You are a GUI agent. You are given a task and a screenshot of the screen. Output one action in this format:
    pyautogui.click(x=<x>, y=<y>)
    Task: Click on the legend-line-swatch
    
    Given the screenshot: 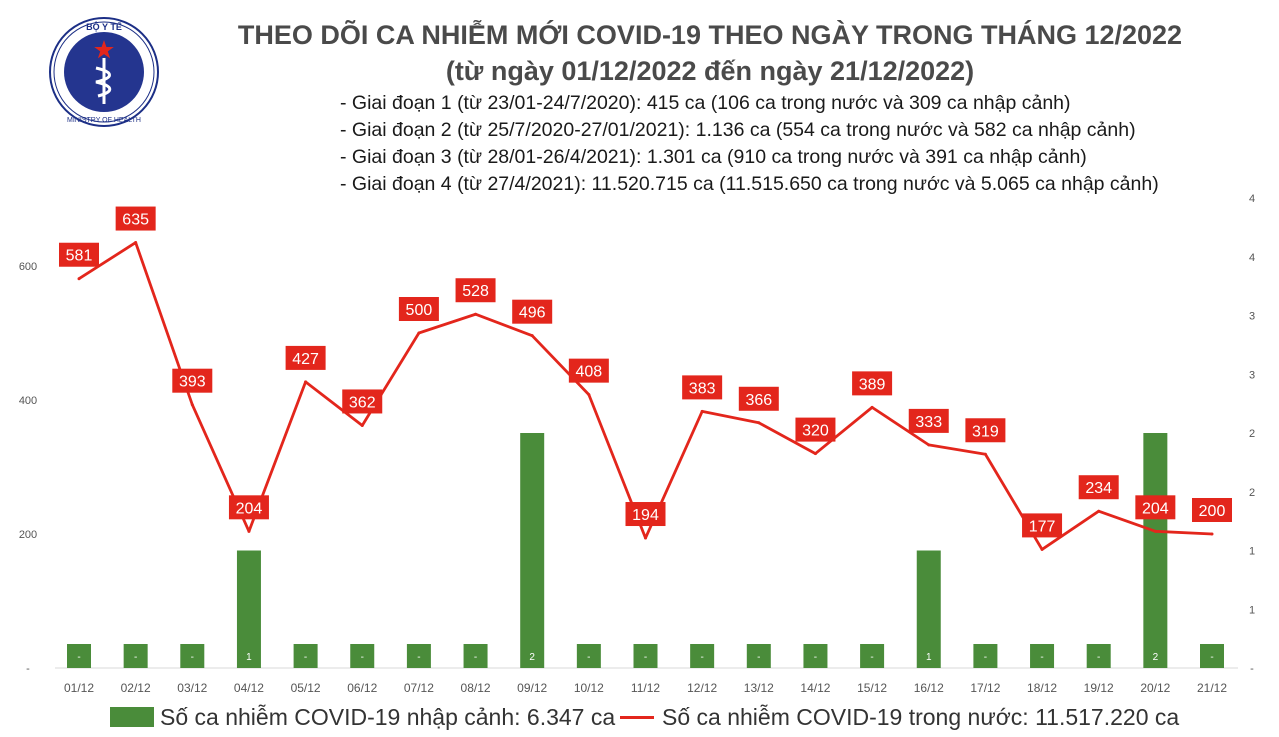 What is the action you would take?
    pyautogui.click(x=637, y=717)
    